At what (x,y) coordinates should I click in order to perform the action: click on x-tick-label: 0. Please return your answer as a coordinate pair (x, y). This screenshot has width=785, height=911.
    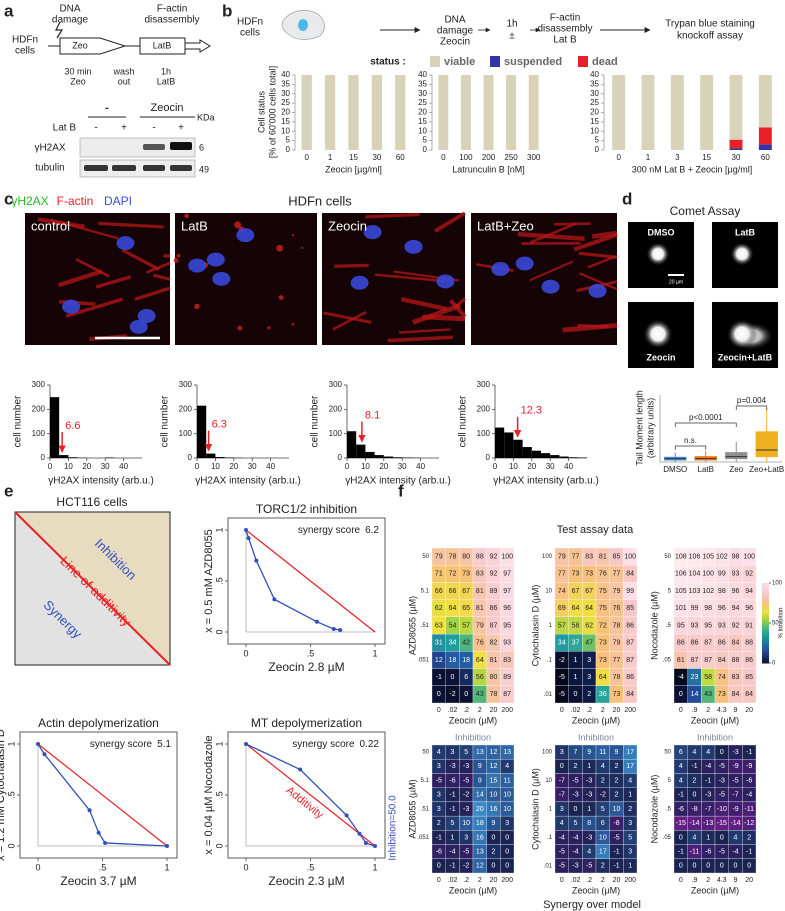
    Looking at the image, I should click on (245, 653).